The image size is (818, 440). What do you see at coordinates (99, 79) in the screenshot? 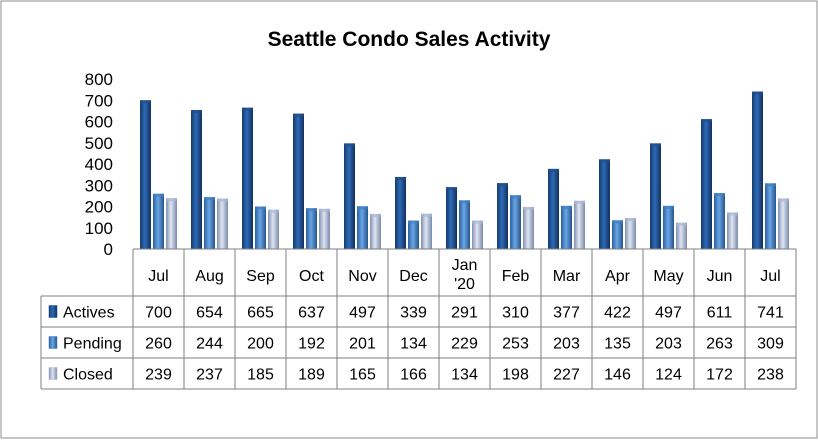
I see `y-tick-label: 800` at bounding box center [99, 79].